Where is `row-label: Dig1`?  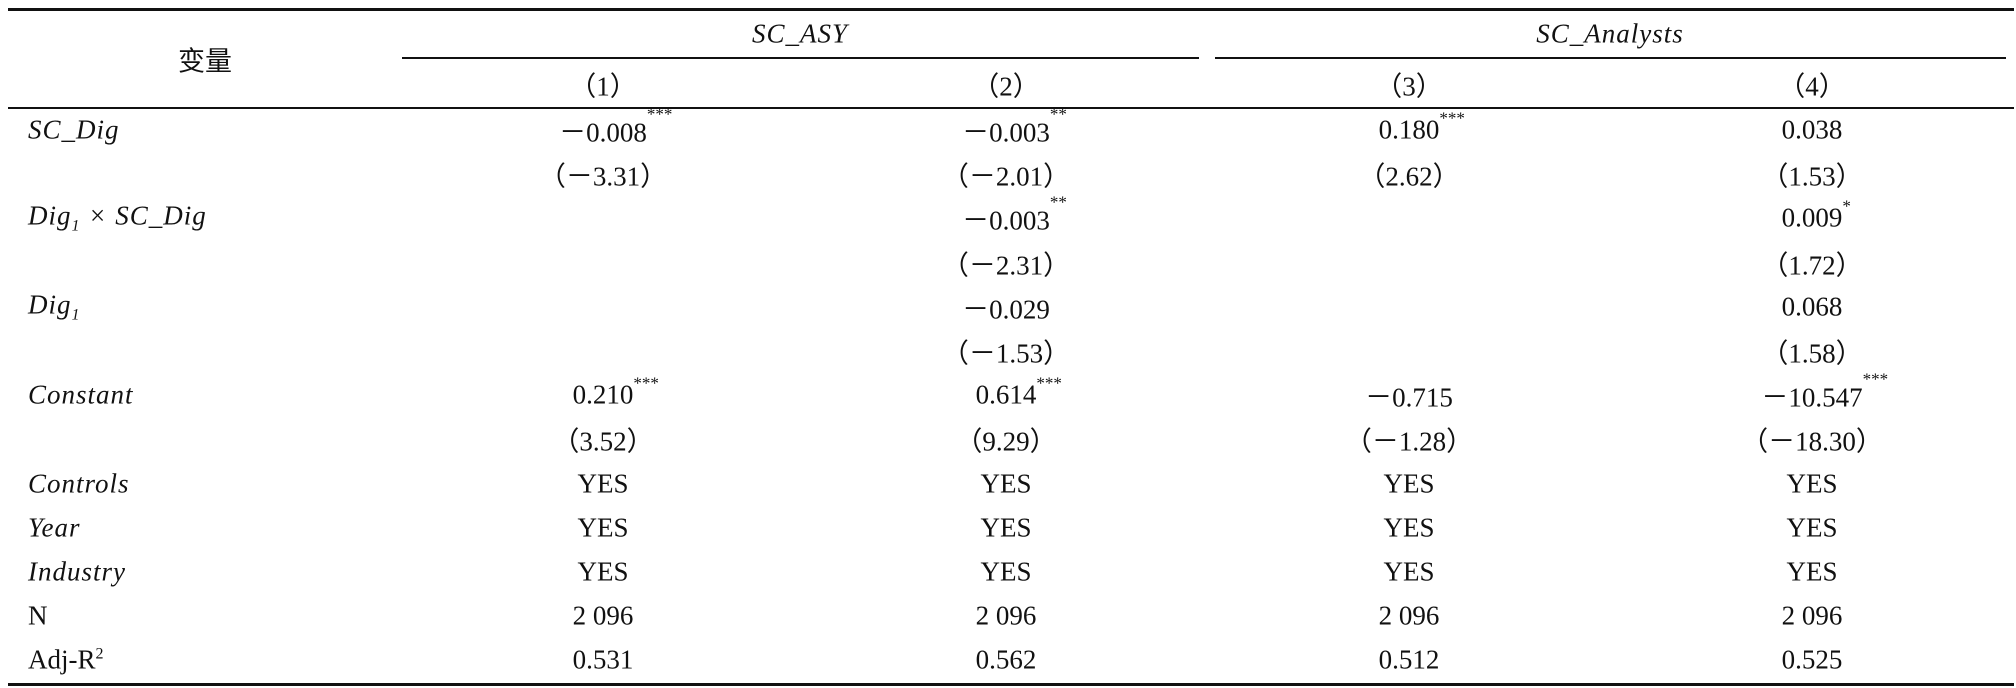
row-label: Dig1 is located at coordinates (54, 306).